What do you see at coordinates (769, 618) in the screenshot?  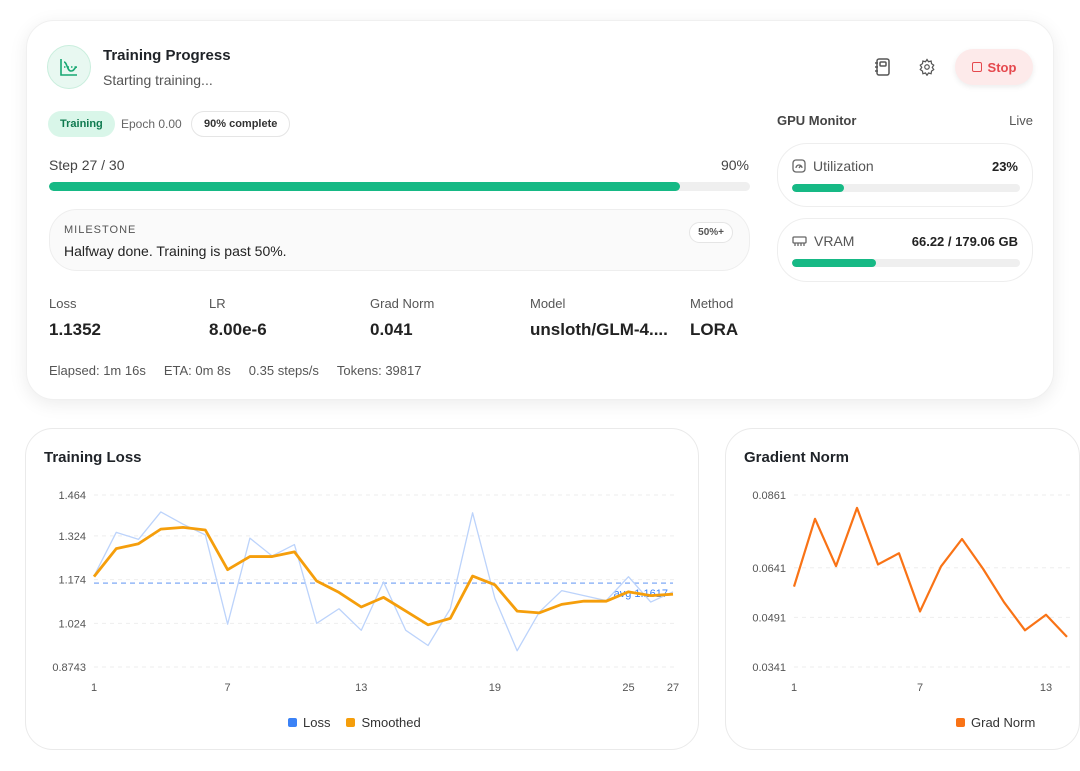 I see `y-tick-label: 0.0491` at bounding box center [769, 618].